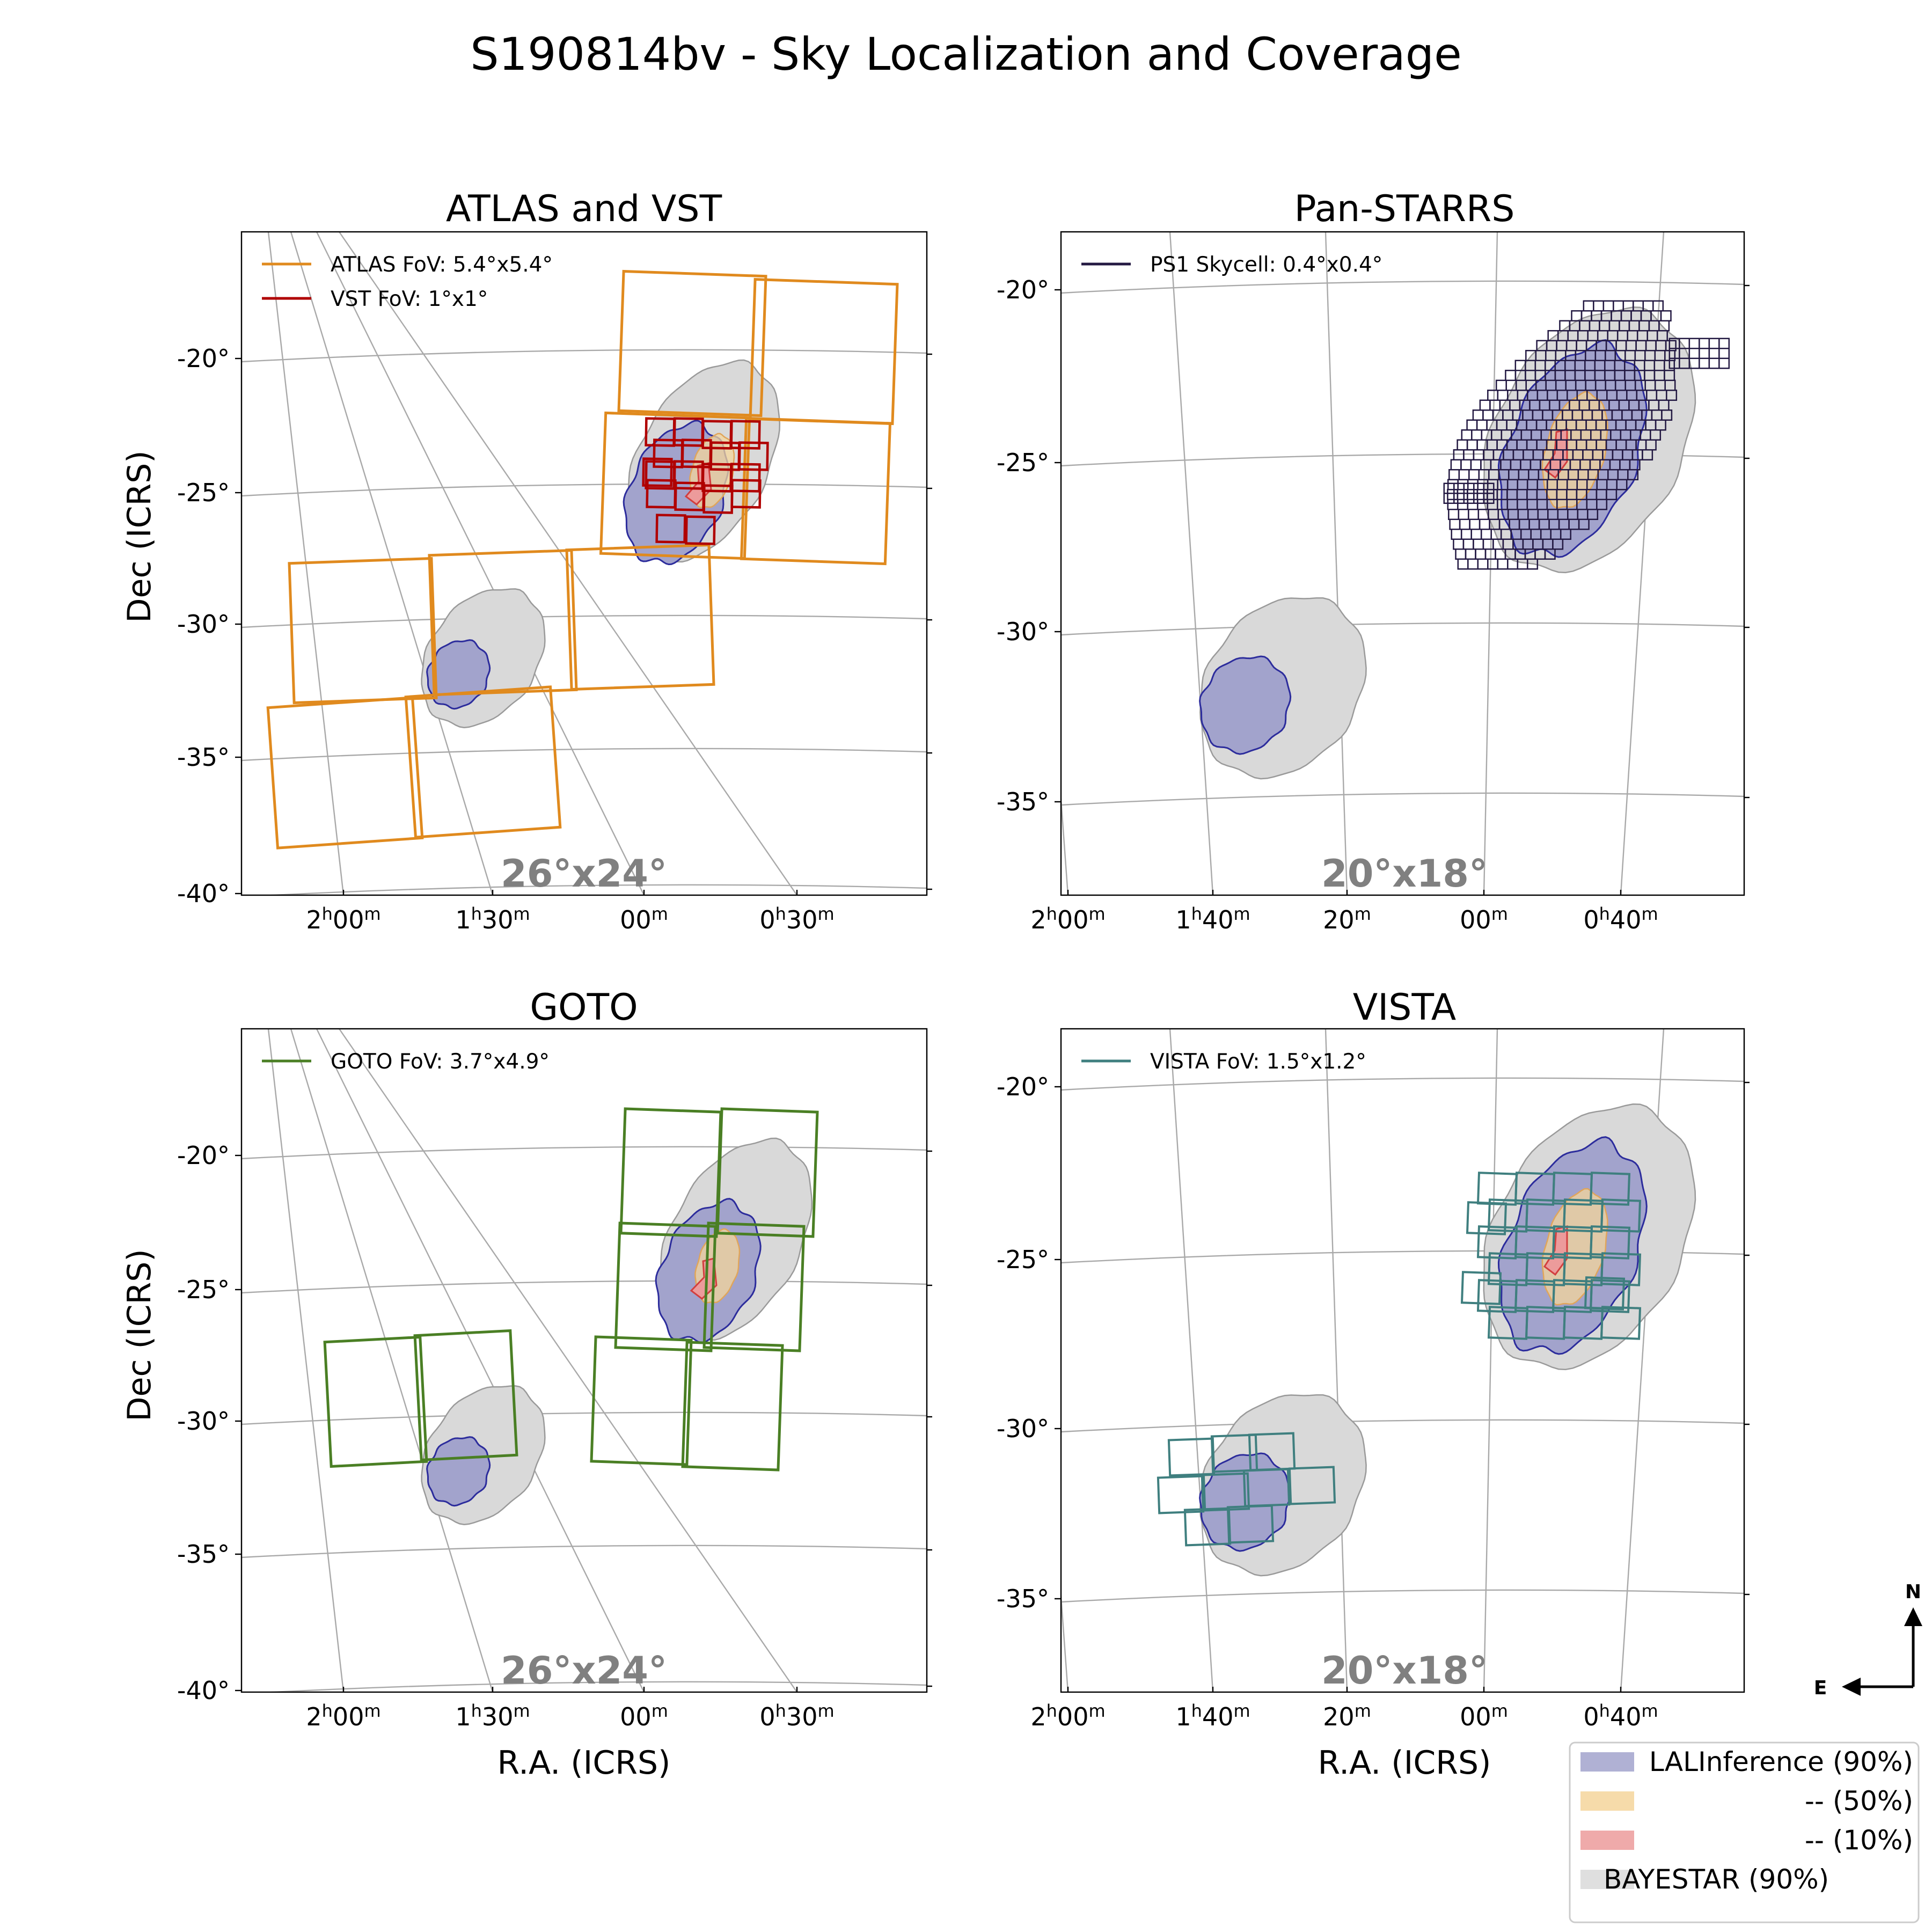  I want to click on y-axis-label-bottom: Dec (ICRS), so click(139, 1335).